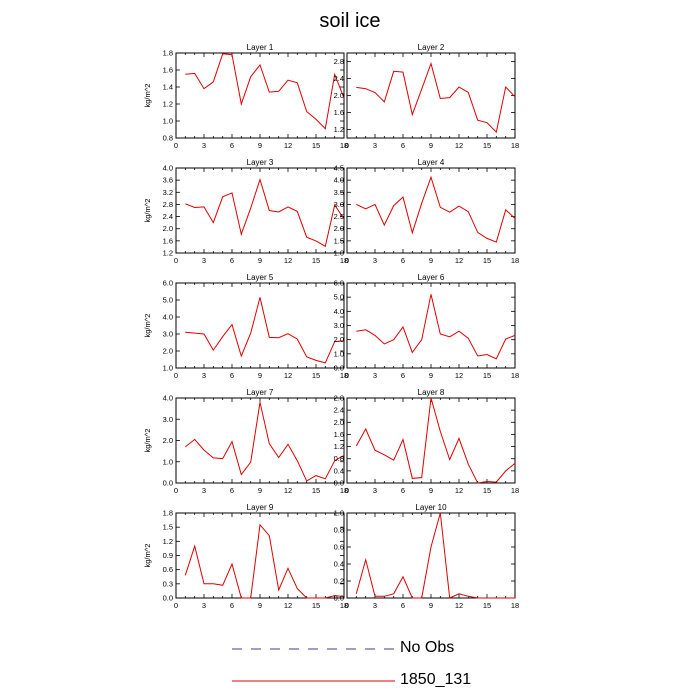  Describe the element at coordinates (339, 216) in the screenshot. I see `y-tick-label: 2.5` at that location.